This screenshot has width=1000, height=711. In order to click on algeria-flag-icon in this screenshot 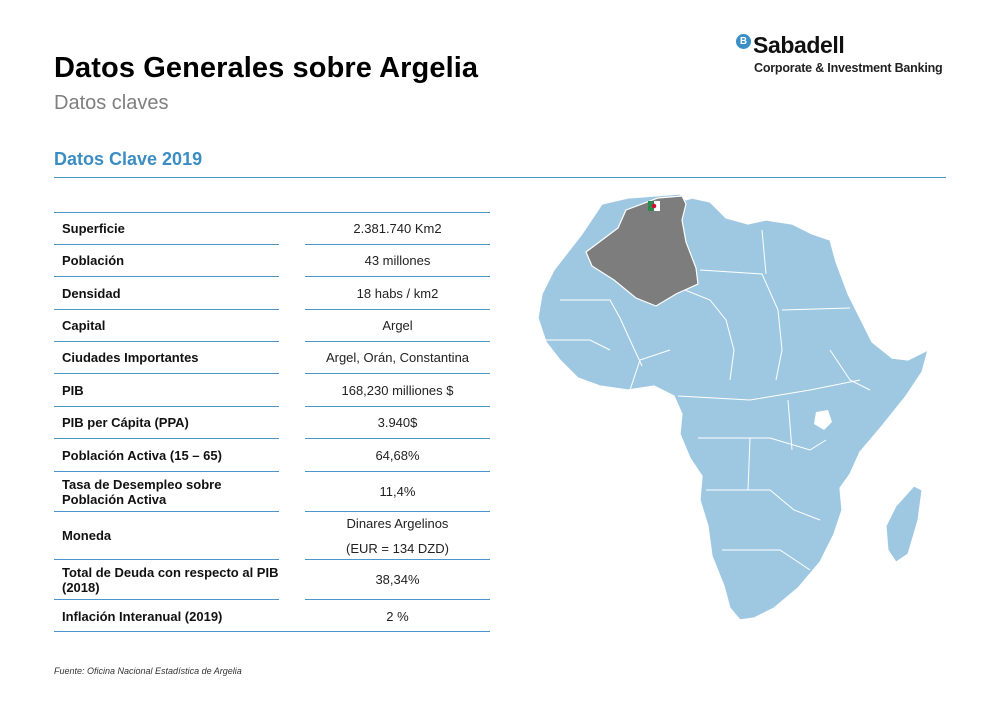, I will do `click(654, 206)`.